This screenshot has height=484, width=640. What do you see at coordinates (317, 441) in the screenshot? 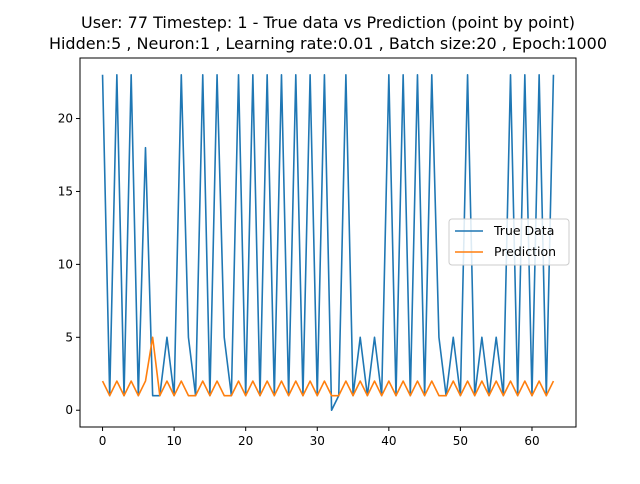
I see `x-tick-label: 30` at bounding box center [317, 441].